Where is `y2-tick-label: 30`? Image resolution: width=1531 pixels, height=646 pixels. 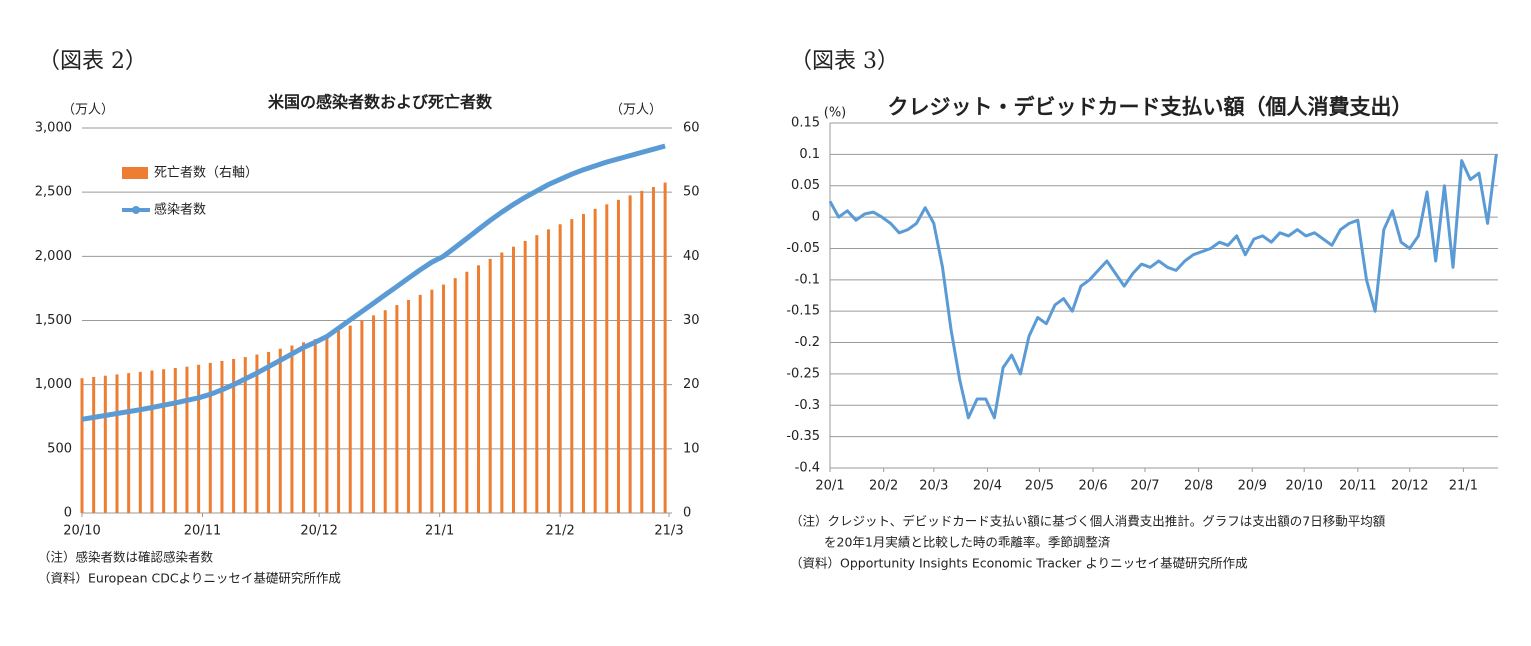 y2-tick-label: 30 is located at coordinates (691, 320).